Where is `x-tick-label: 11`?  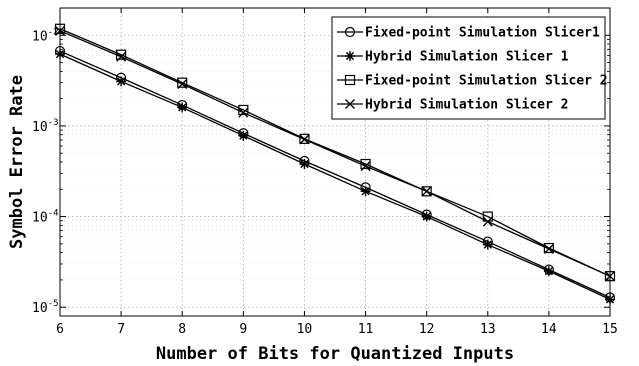 x-tick-label: 11 is located at coordinates (366, 329).